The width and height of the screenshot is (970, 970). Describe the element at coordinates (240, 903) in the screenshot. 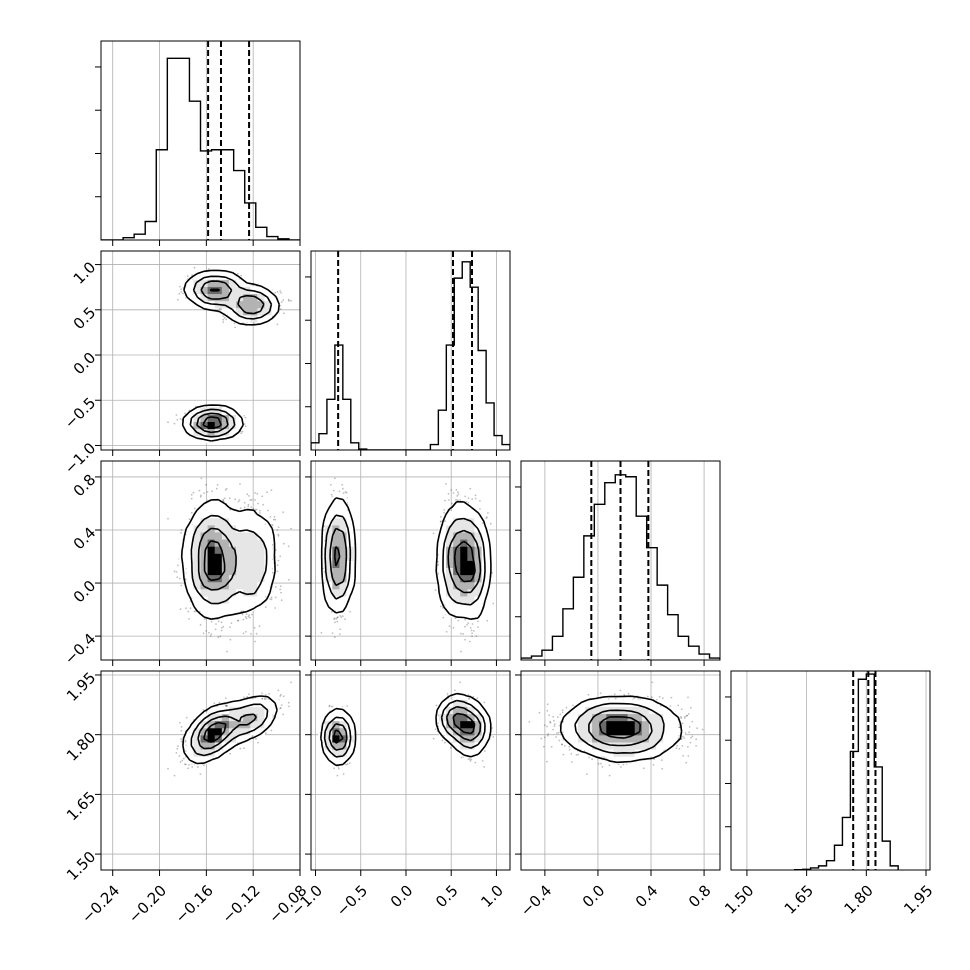

I see `xtick-label: −0.12` at that location.